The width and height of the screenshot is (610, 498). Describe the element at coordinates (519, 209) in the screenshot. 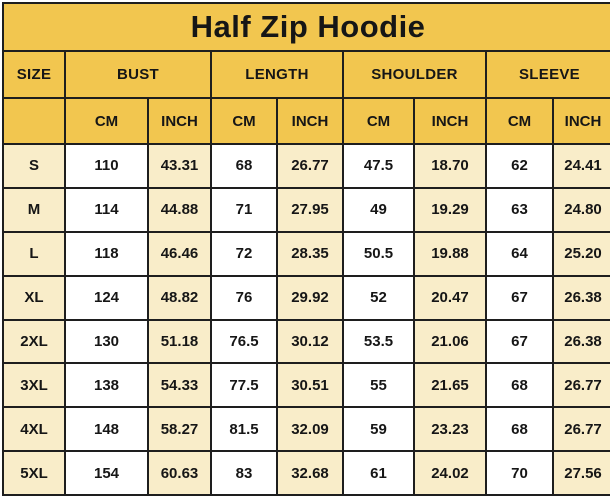

I see `cm-value-cell: 63` at that location.